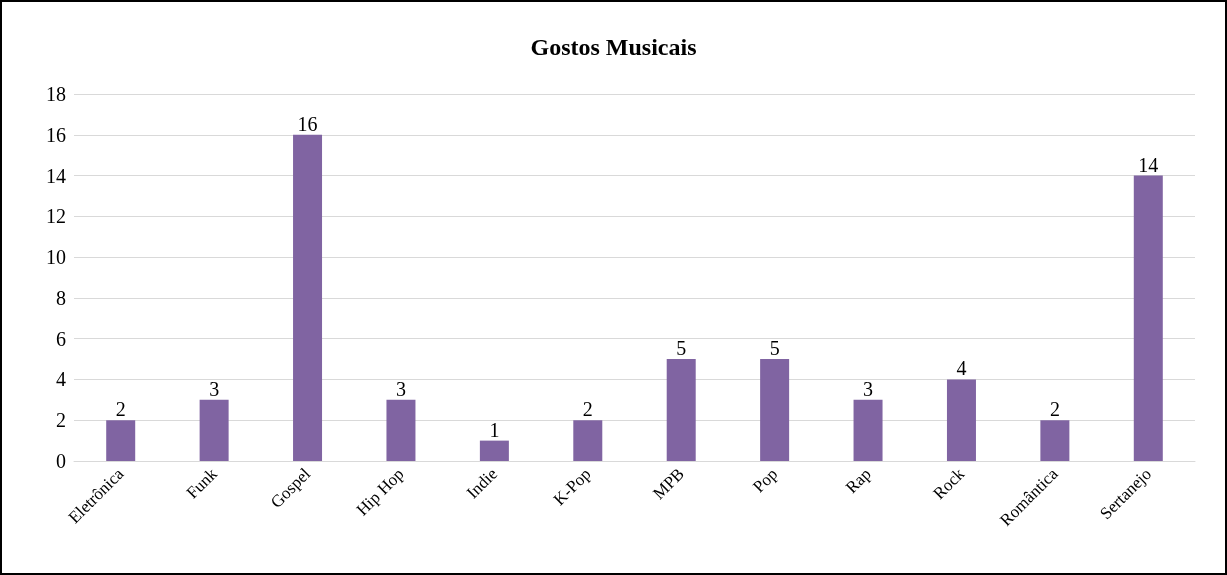  I want to click on data-label: 16, so click(307, 123).